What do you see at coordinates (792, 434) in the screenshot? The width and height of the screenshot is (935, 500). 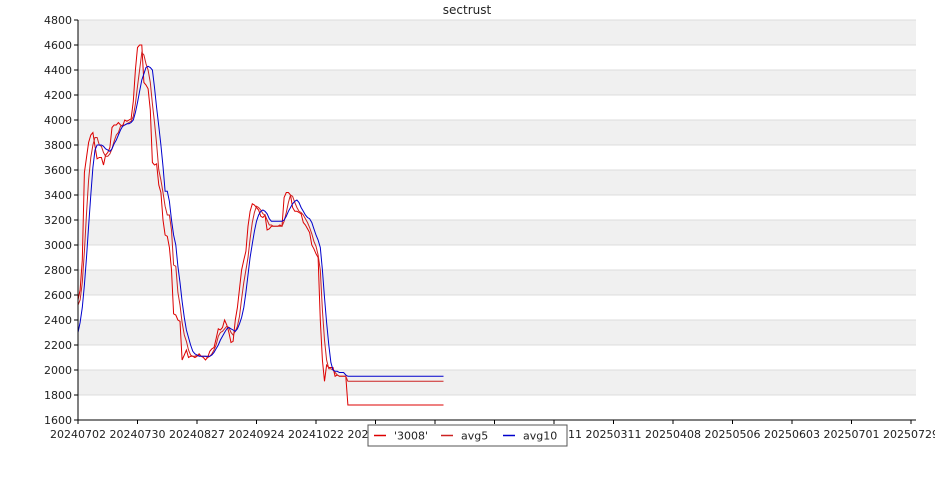 I see `x-tick-label: 20250603` at bounding box center [792, 434].